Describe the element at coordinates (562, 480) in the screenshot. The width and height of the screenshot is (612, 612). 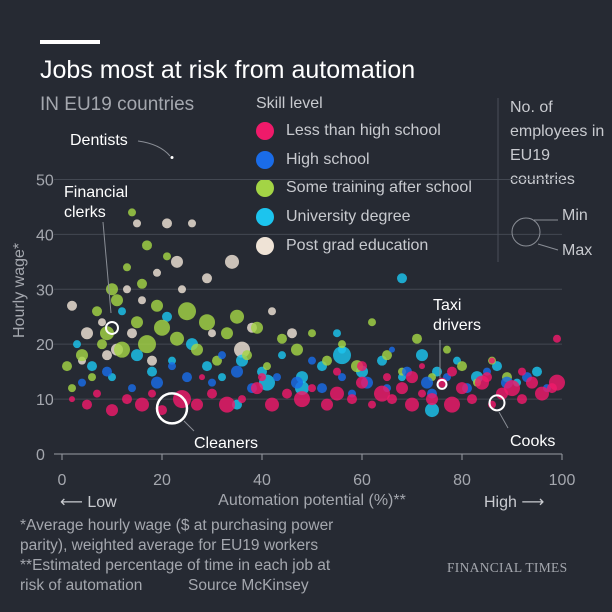
I see `x-tick-label: 100` at that location.